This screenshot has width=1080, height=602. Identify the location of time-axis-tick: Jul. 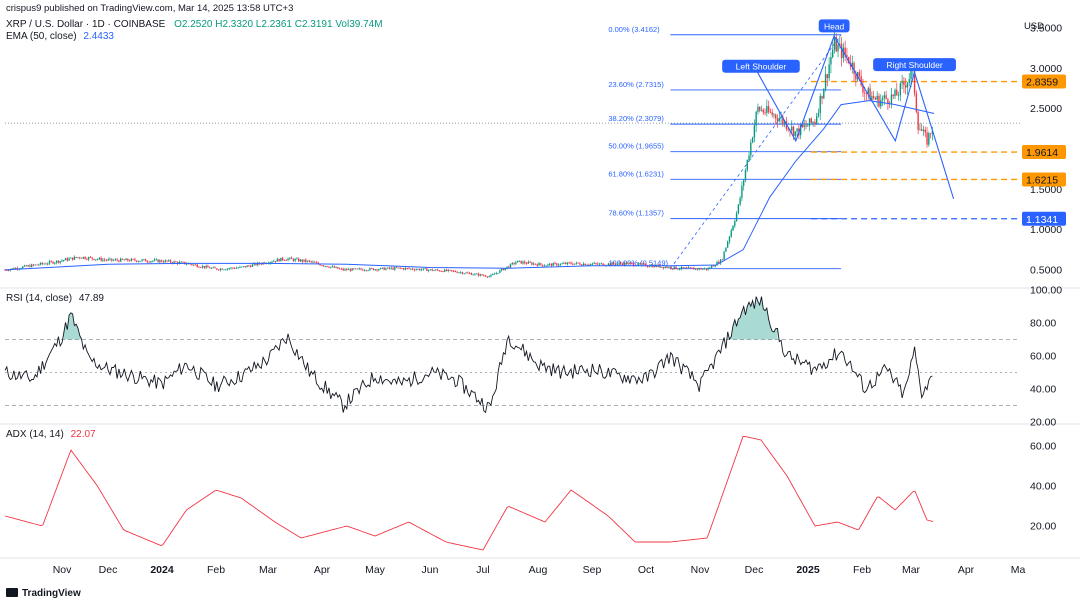
(482, 570).